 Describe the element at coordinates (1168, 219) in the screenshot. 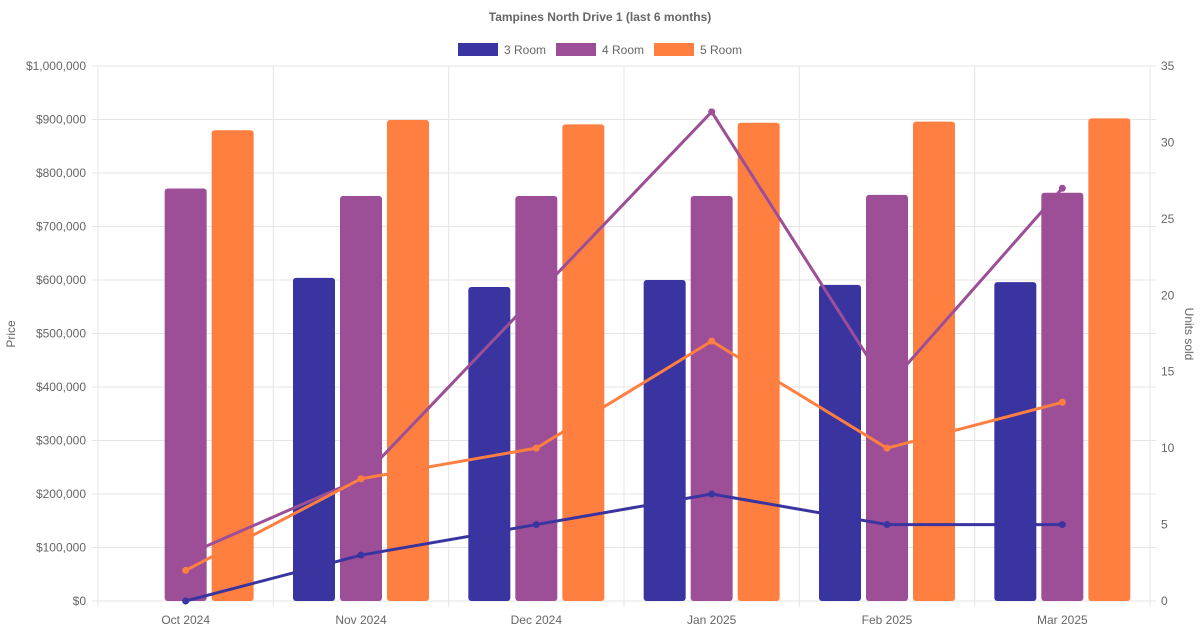

I see `y2-tick-label: 25` at that location.